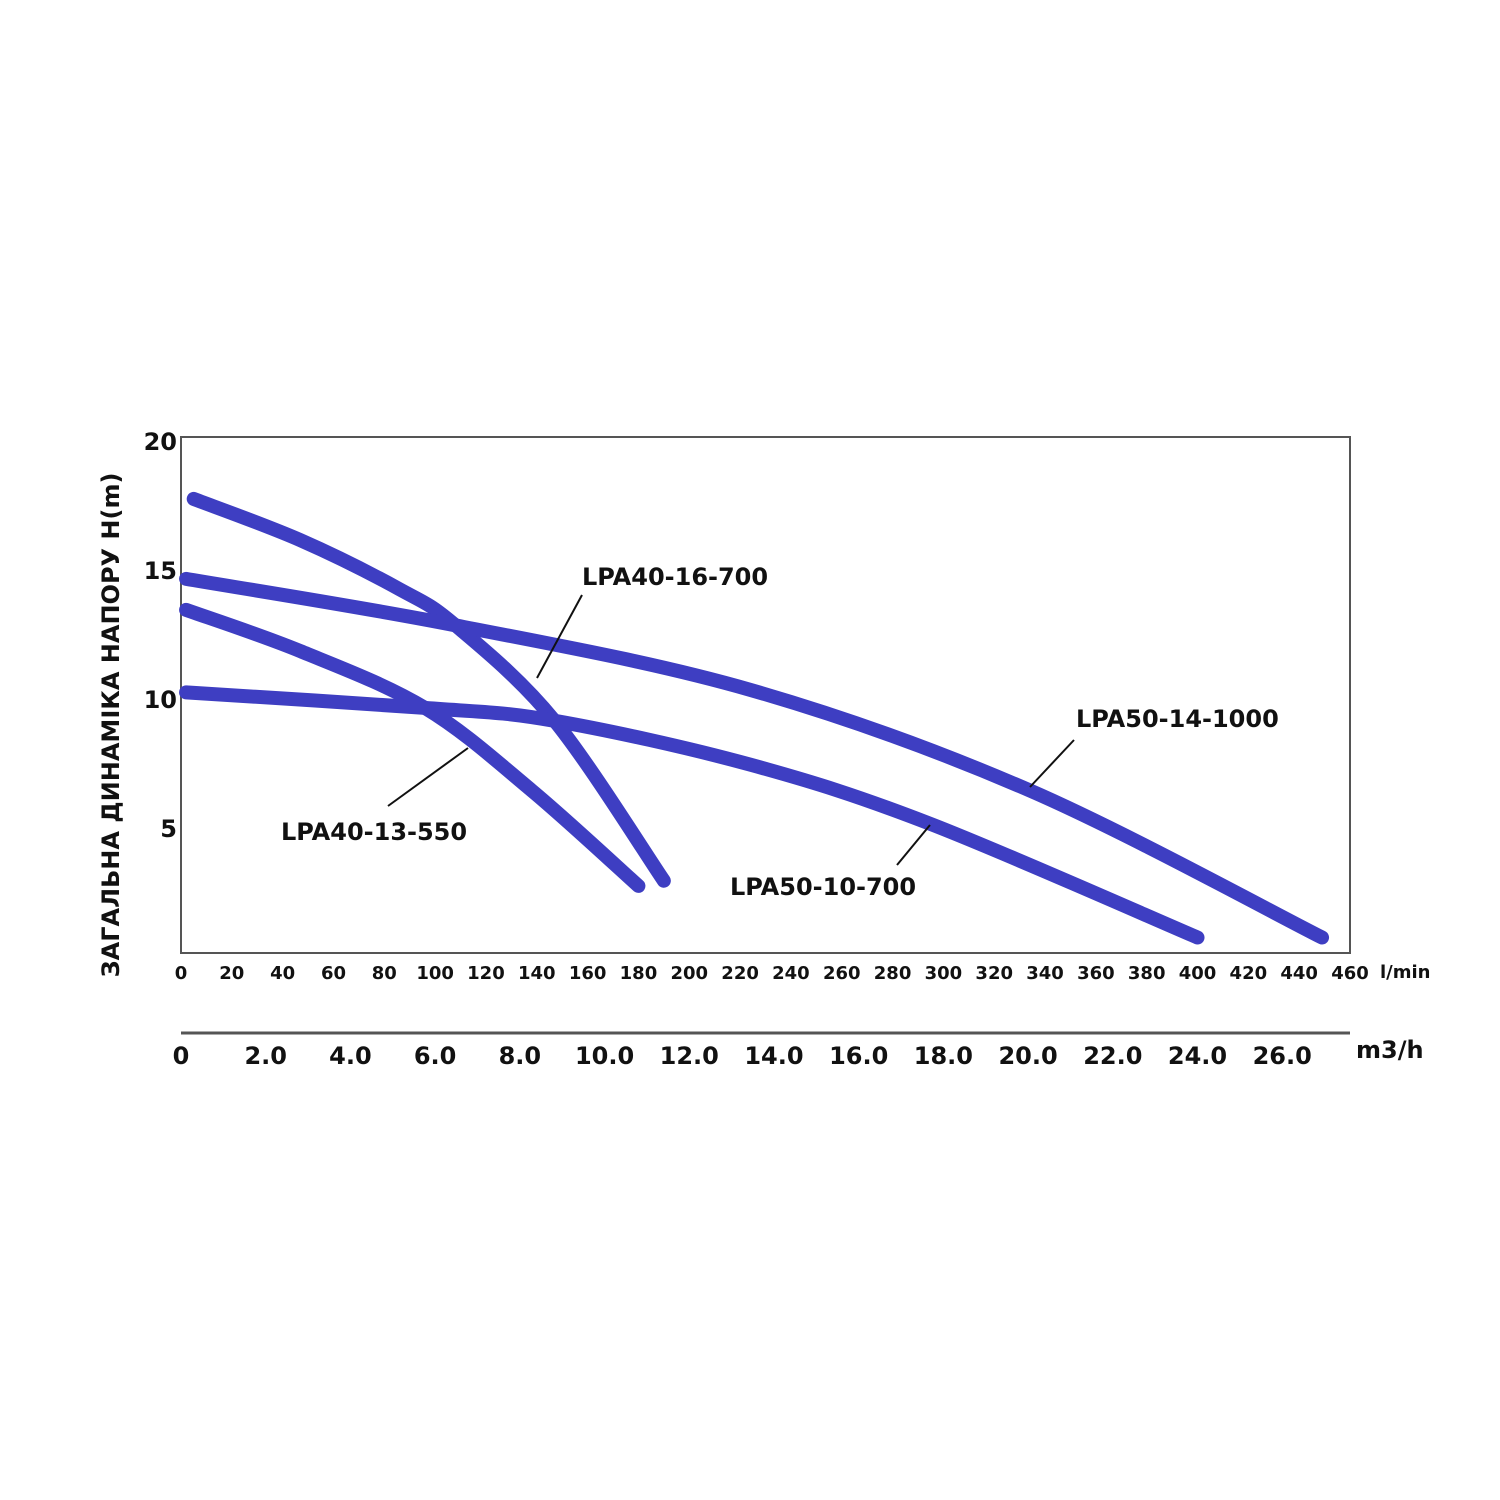 The image size is (1500, 1500). Describe the element at coordinates (265, 1056) in the screenshot. I see `x2-tick-label: 2.0` at that location.